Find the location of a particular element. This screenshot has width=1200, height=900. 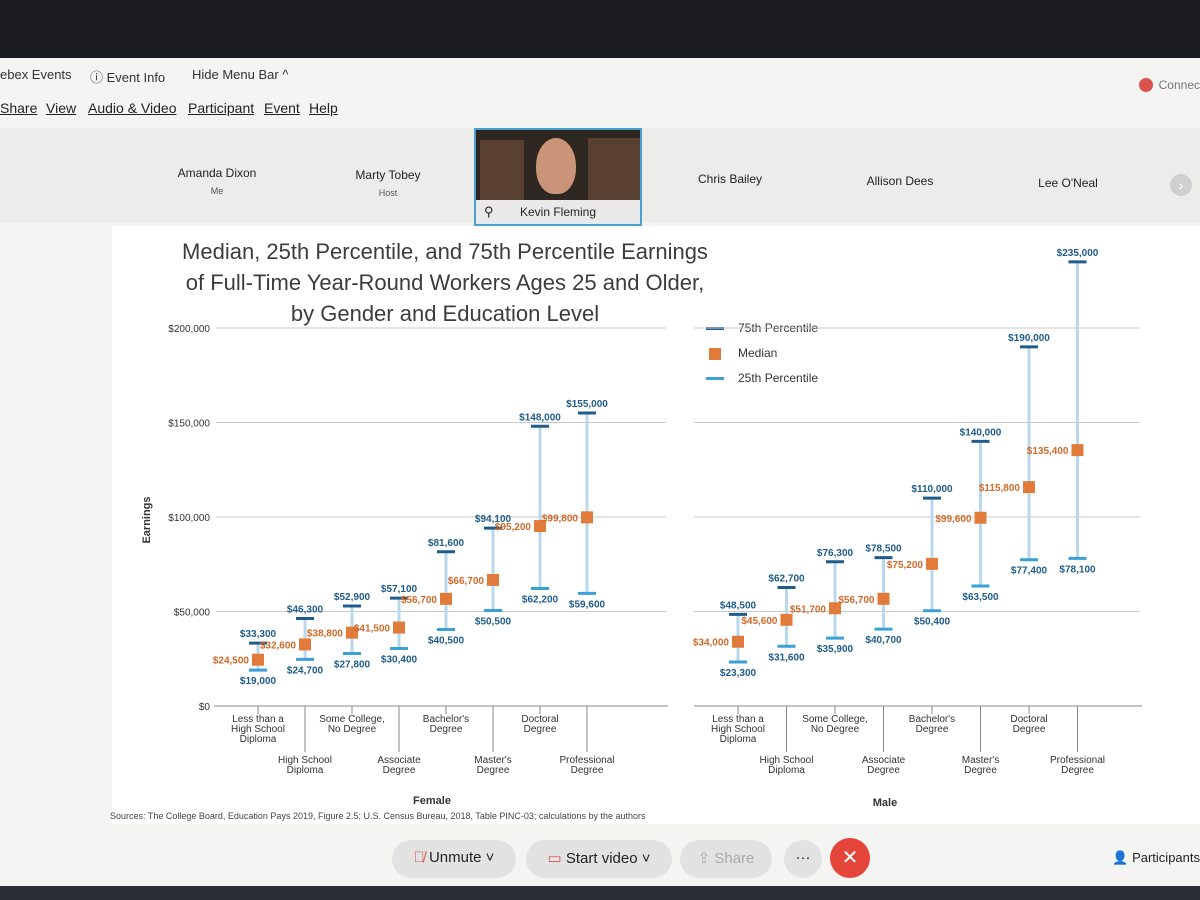

participant-tile: Lee O'Neal is located at coordinates (1068, 183).